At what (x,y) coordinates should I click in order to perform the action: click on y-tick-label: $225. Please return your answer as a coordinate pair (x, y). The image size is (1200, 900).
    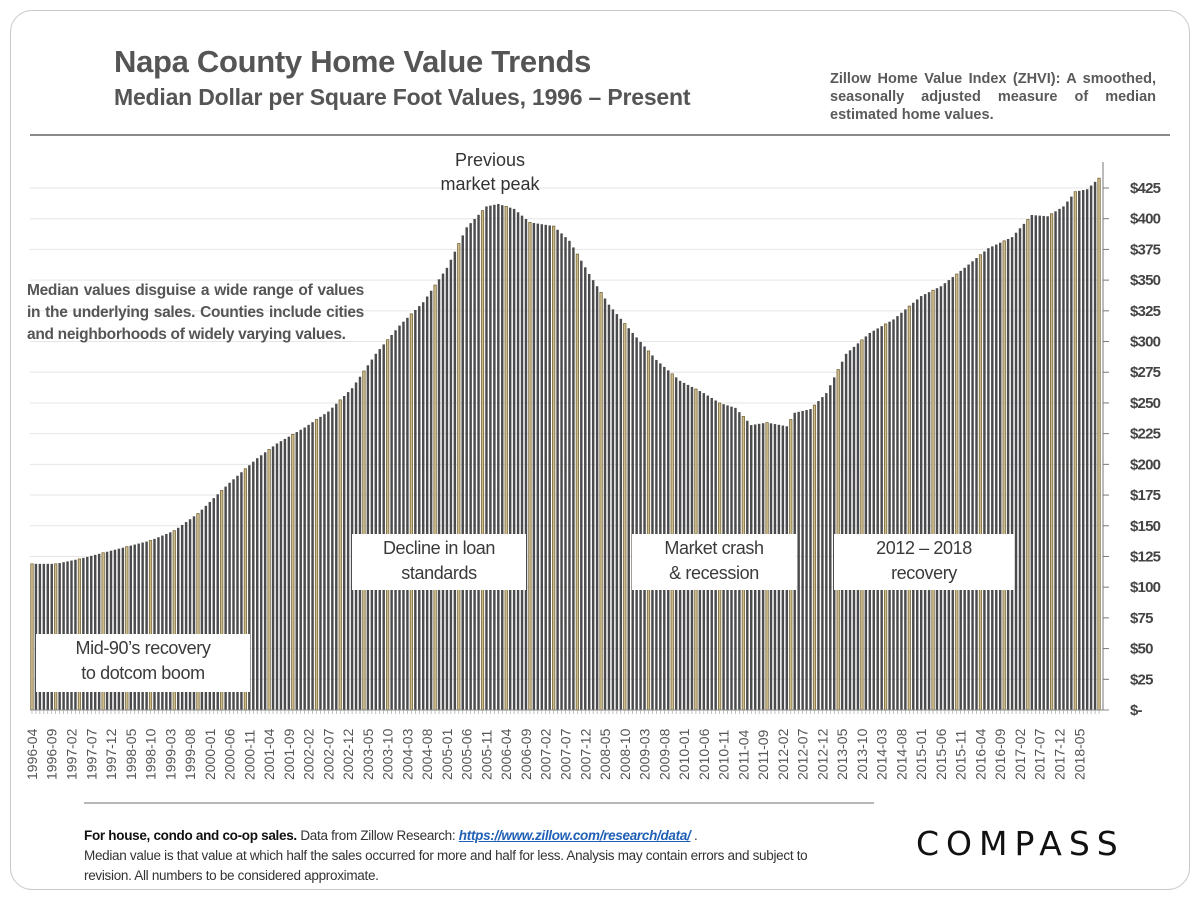
    Looking at the image, I should click on (1145, 434).